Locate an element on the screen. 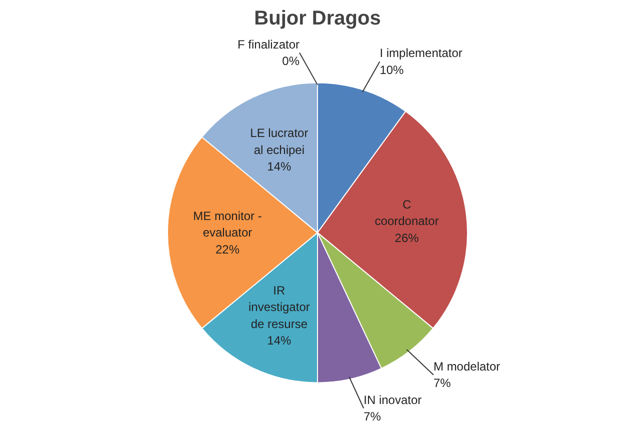 The width and height of the screenshot is (634, 440). slice-label: LE lucrator al echipei is located at coordinates (279, 141).